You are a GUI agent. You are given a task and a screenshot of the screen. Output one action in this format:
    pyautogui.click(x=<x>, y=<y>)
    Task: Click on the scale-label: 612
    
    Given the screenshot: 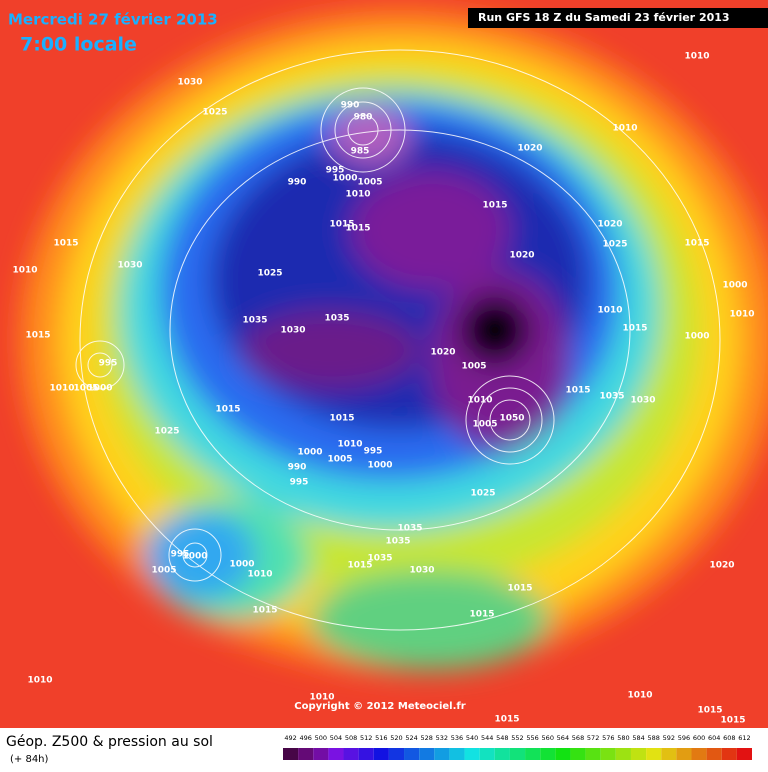 What is the action you would take?
    pyautogui.click(x=744, y=738)
    